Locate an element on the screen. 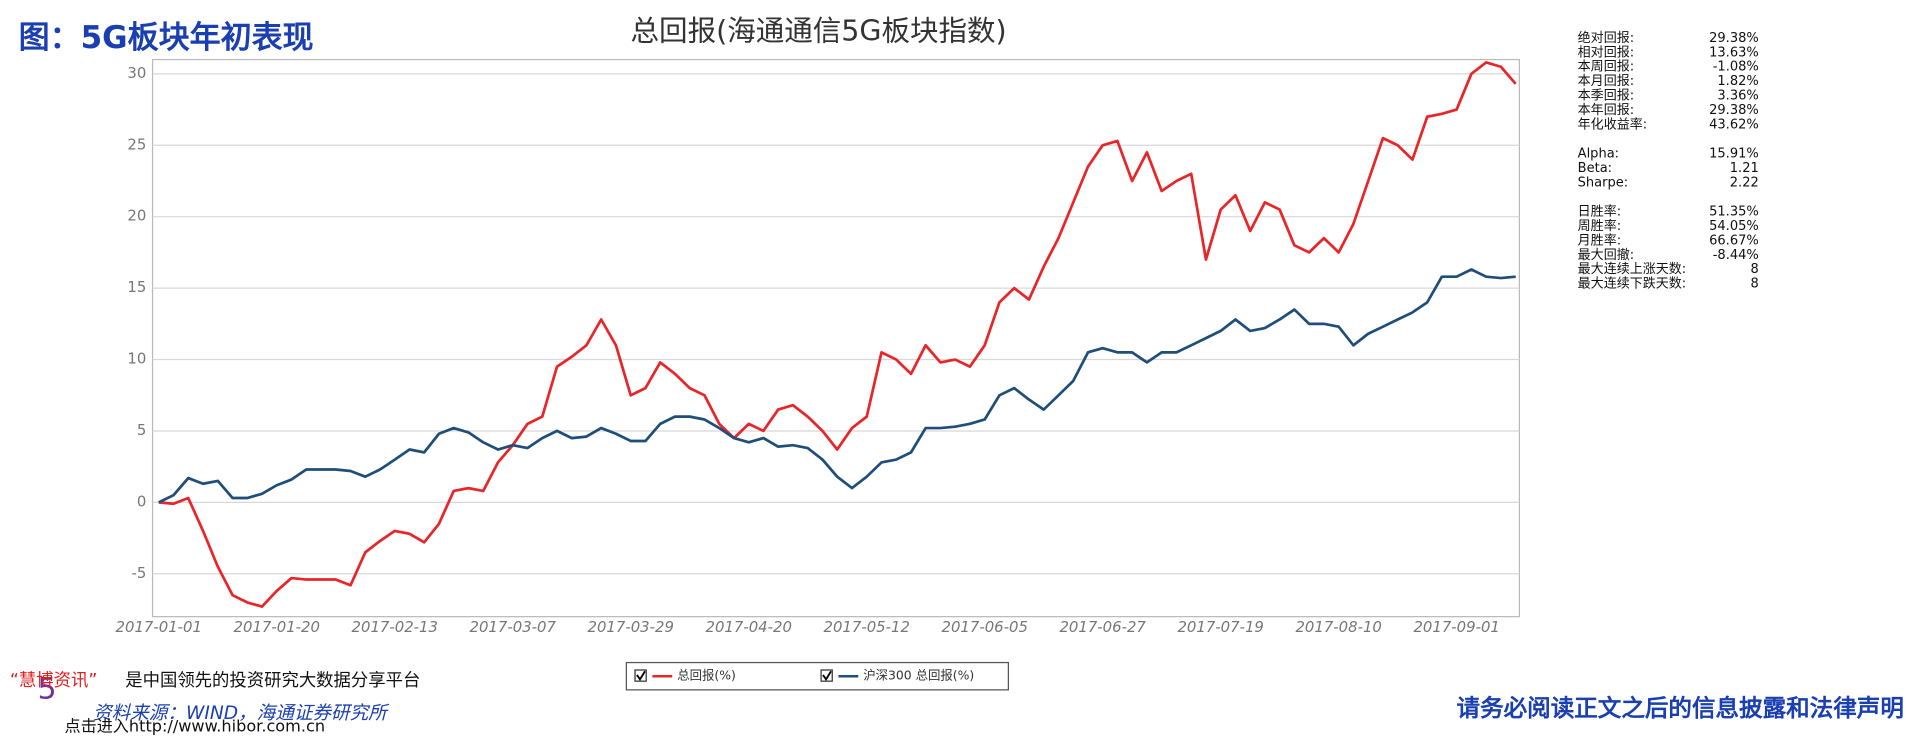 Image resolution: width=1920 pixels, height=737 pixels. stat-value: -1.08% is located at coordinates (1736, 67).